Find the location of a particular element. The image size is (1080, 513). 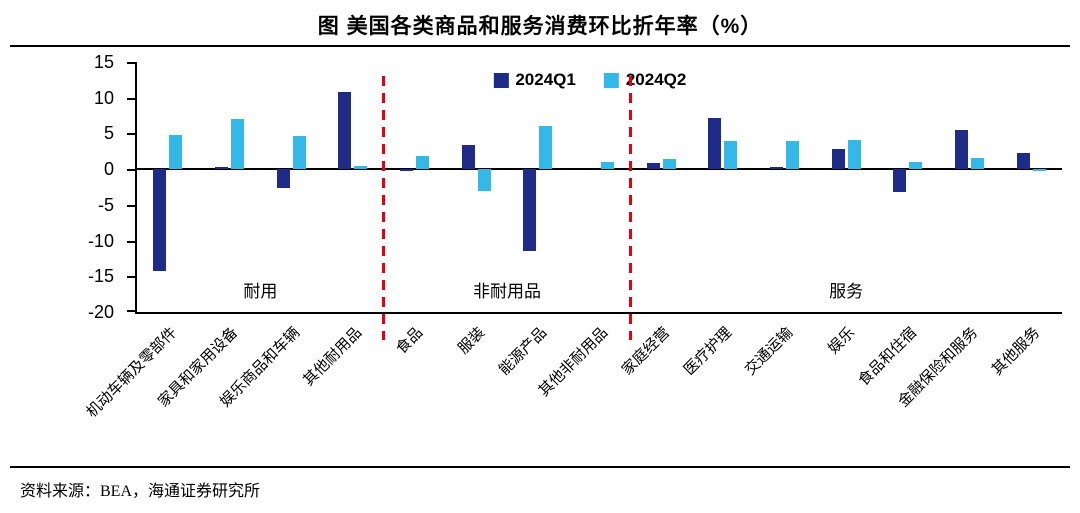

y-tick-label: -20 is located at coordinates (100, 312).